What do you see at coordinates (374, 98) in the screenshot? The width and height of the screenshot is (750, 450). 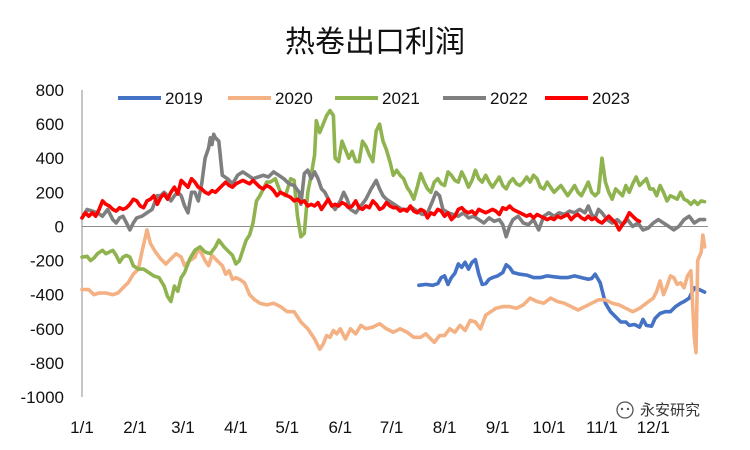 I see `chart-legend: 2019 2020 2021 2022 2023` at bounding box center [374, 98].